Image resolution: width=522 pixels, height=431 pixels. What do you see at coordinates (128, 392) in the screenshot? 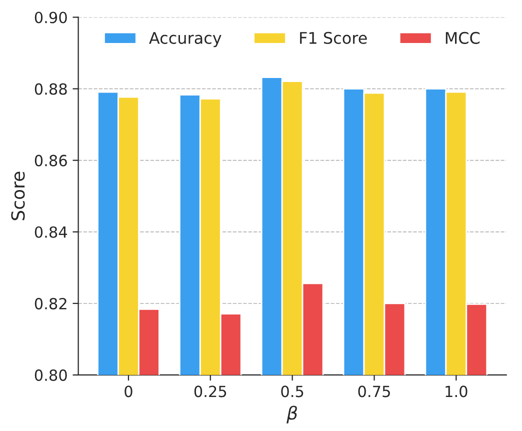
I see `x-tick-label: 0` at bounding box center [128, 392].